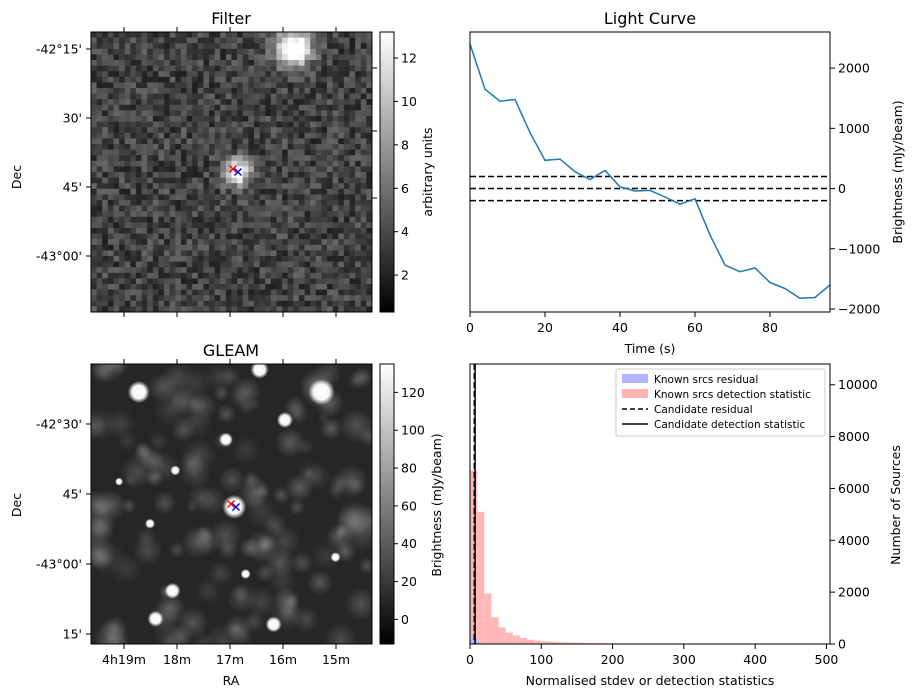 The width and height of the screenshot is (916, 699). Describe the element at coordinates (230, 659) in the screenshot. I see `gleam-xtick-label: 17m` at that location.